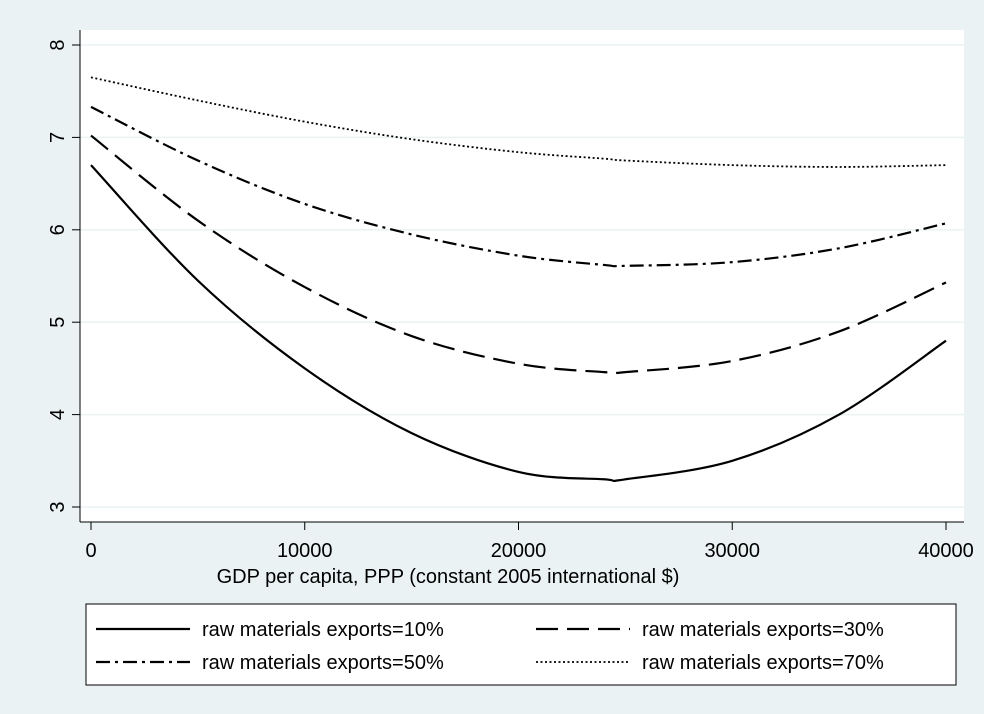  What do you see at coordinates (58, 229) in the screenshot?
I see `y-tick-label: 6` at bounding box center [58, 229].